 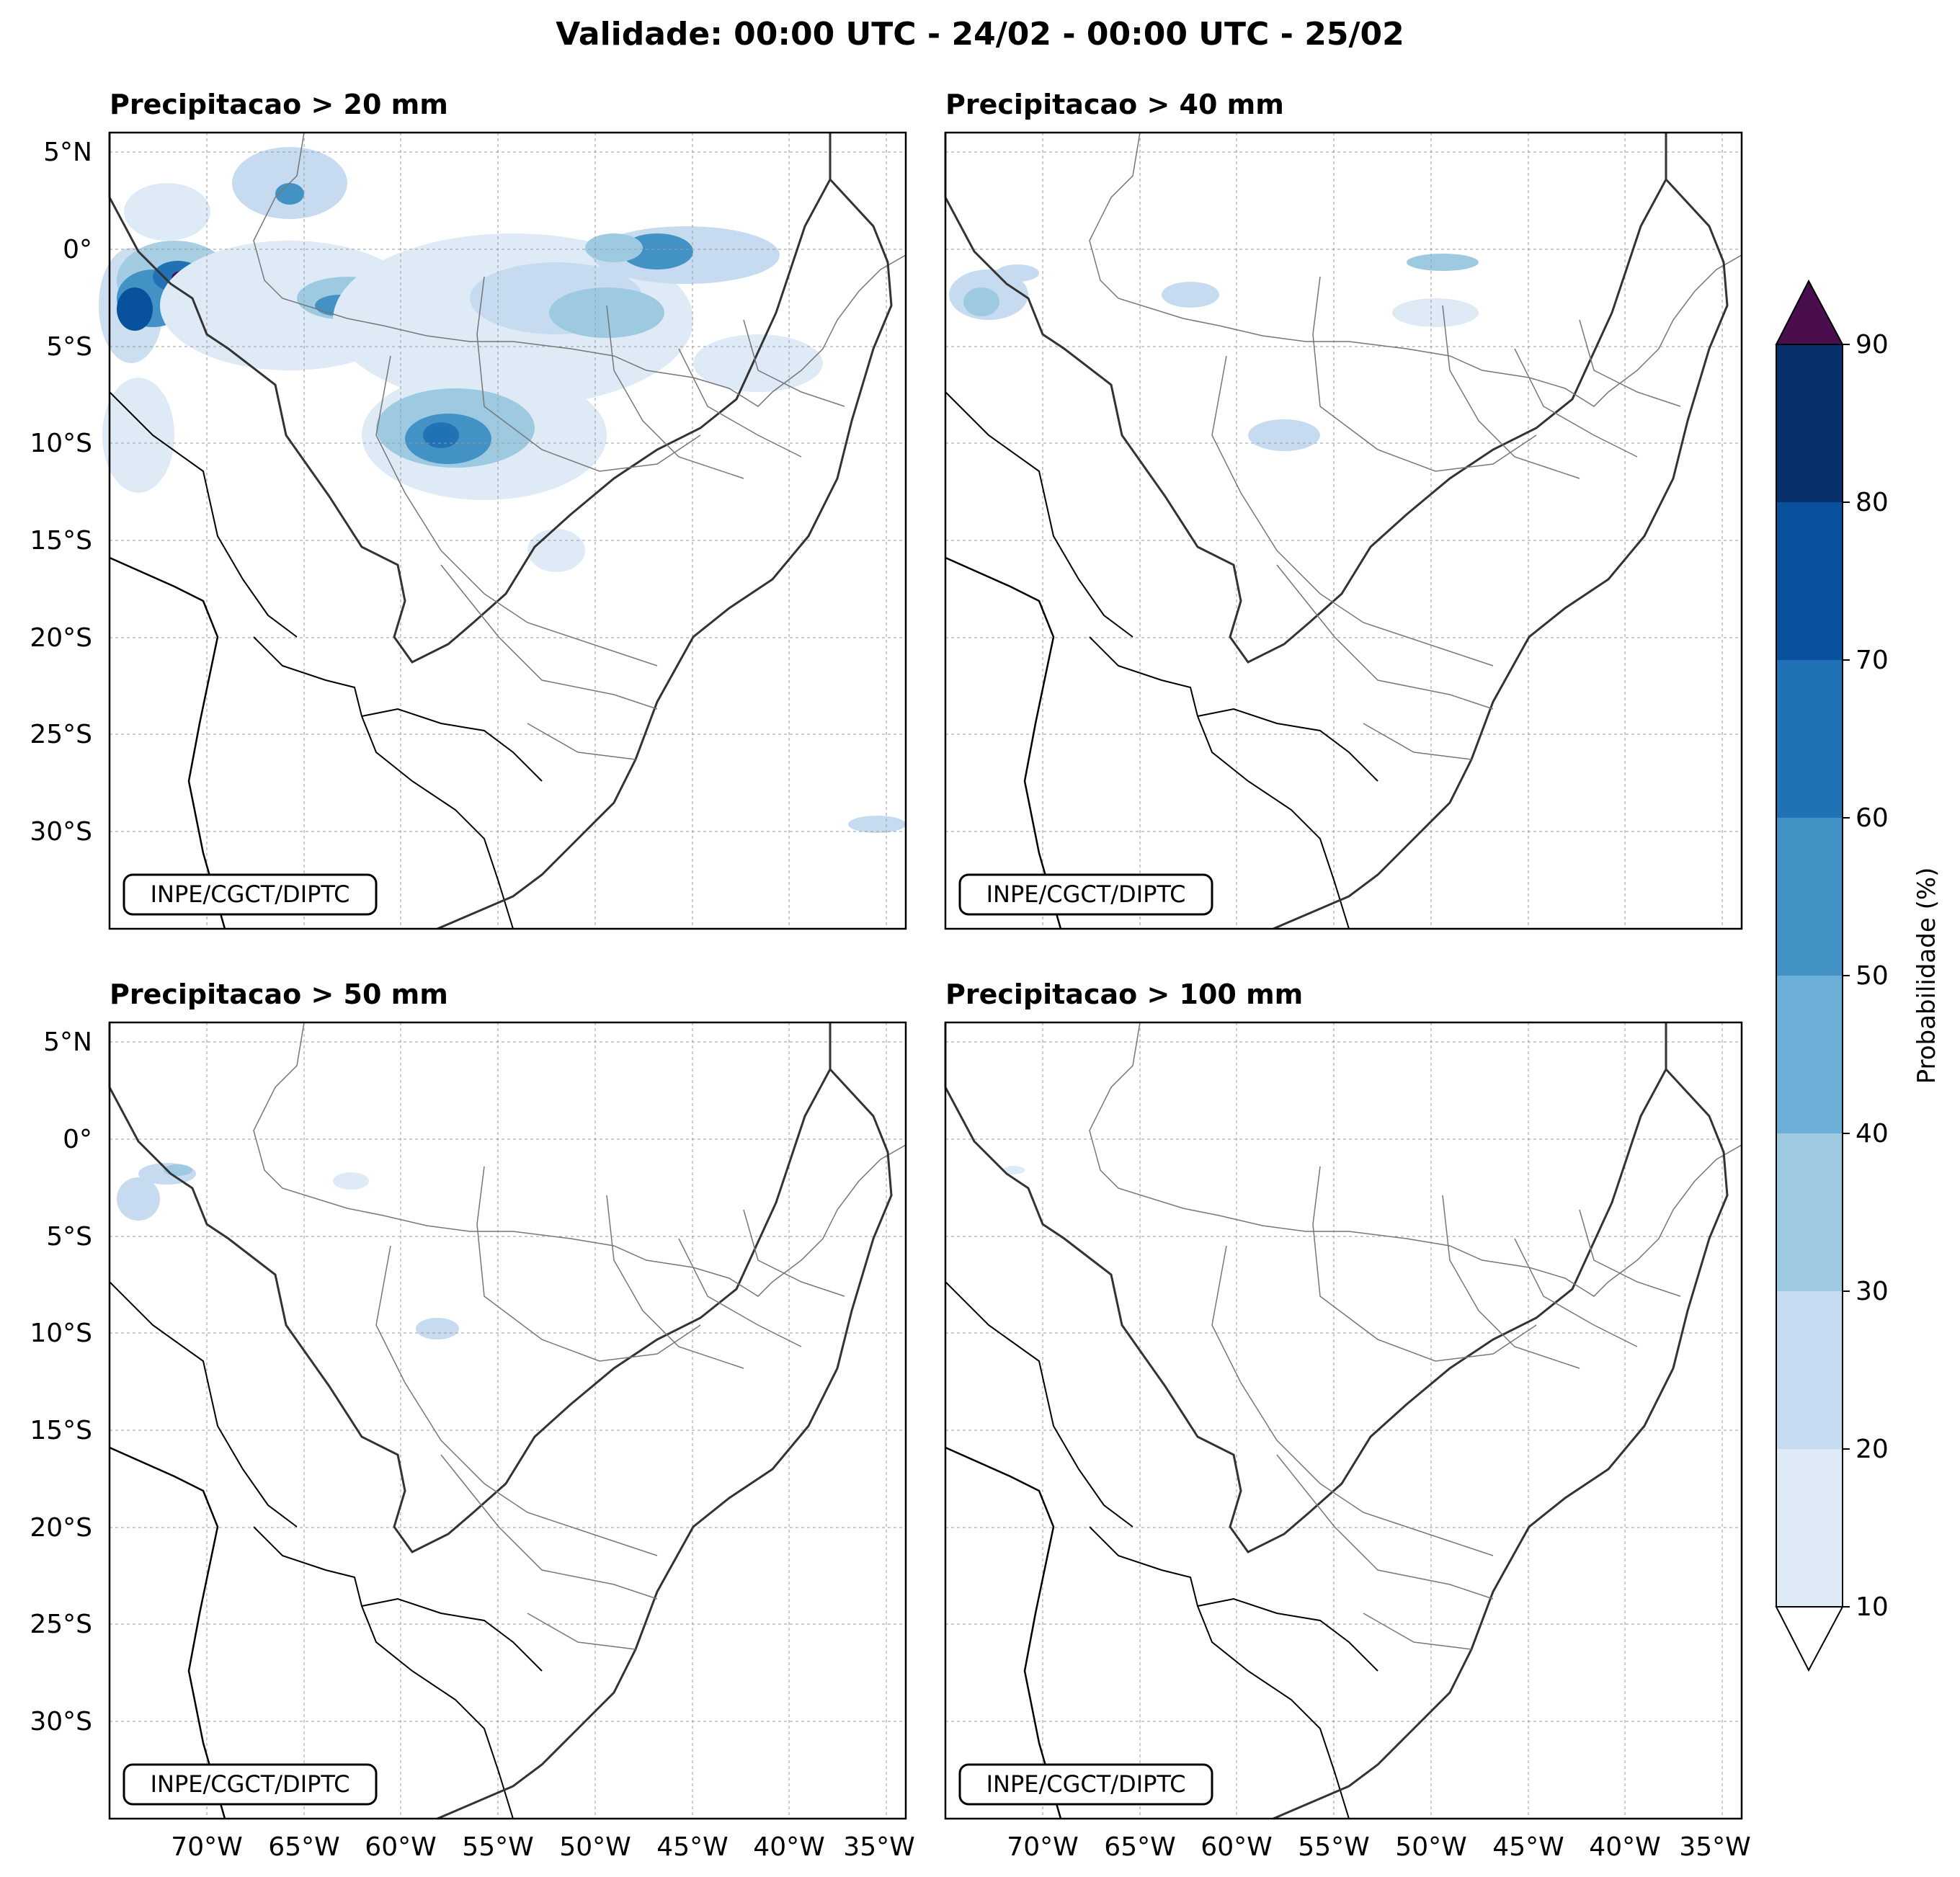 What do you see at coordinates (1114, 104) in the screenshot?
I see `panel-title: Precipitacao > 40 mm` at bounding box center [1114, 104].